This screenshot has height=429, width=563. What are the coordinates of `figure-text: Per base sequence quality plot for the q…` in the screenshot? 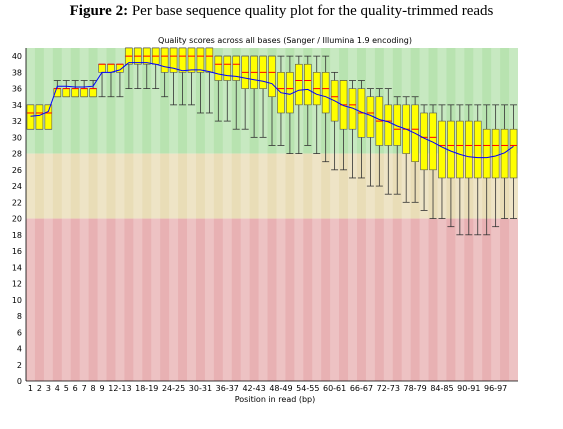 It's located at (312, 11).